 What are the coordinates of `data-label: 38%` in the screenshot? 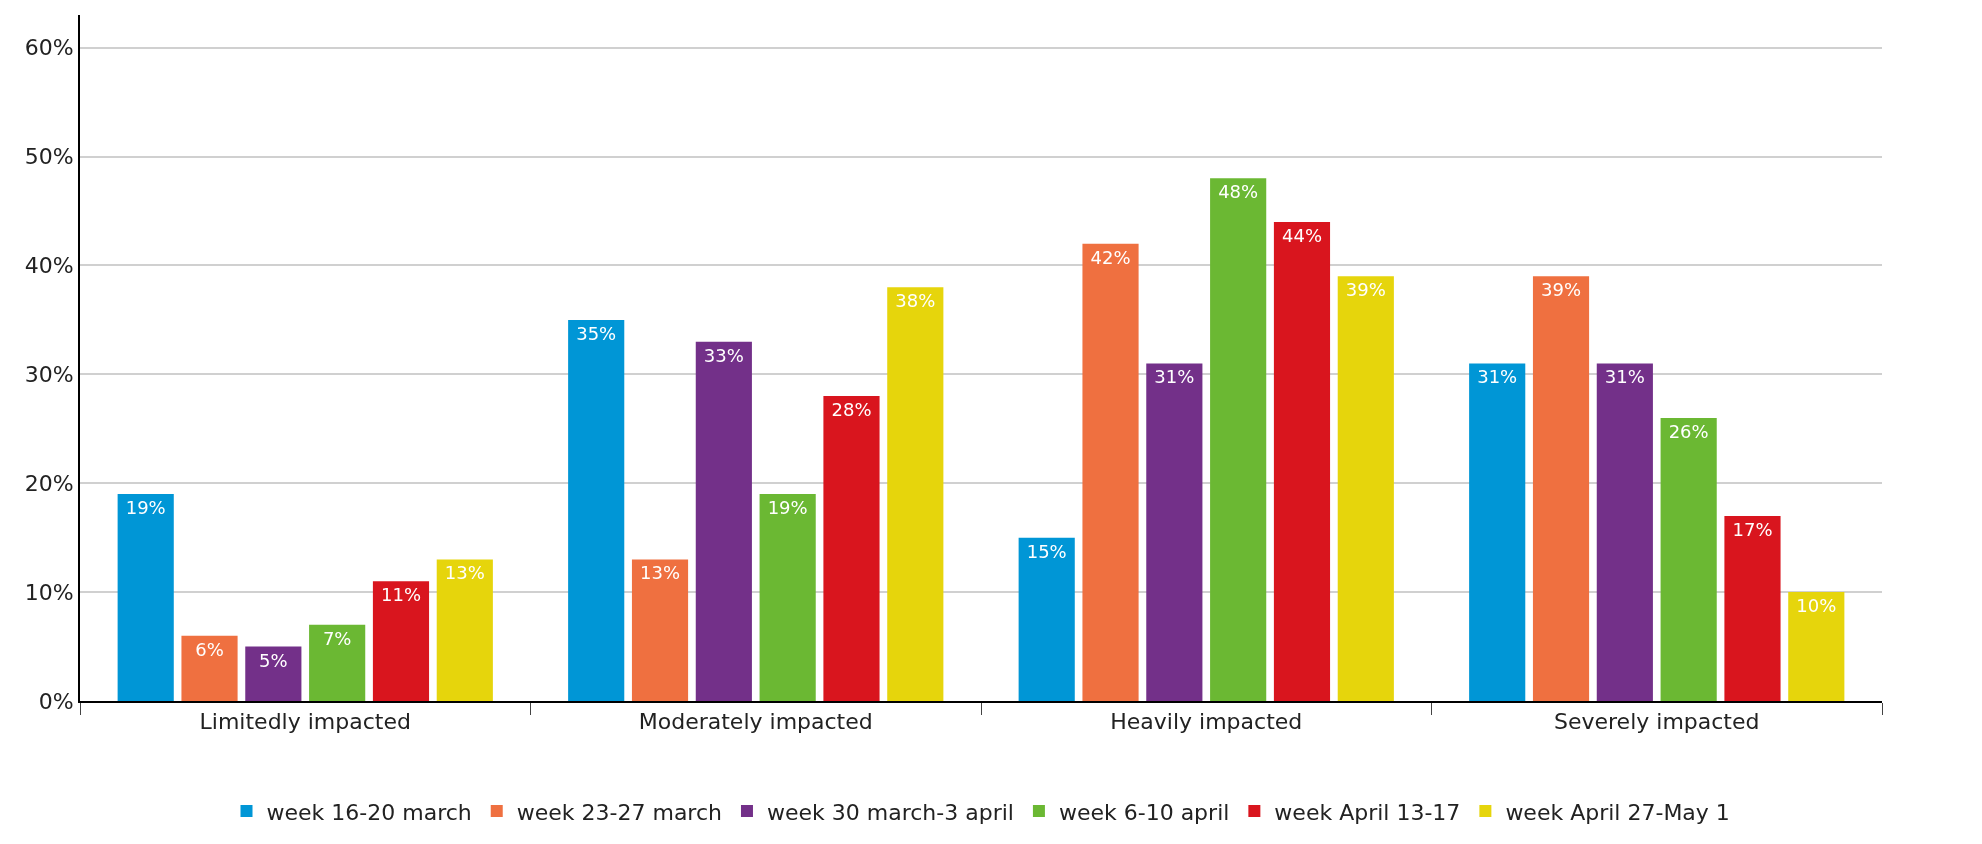 It's located at (915, 301).